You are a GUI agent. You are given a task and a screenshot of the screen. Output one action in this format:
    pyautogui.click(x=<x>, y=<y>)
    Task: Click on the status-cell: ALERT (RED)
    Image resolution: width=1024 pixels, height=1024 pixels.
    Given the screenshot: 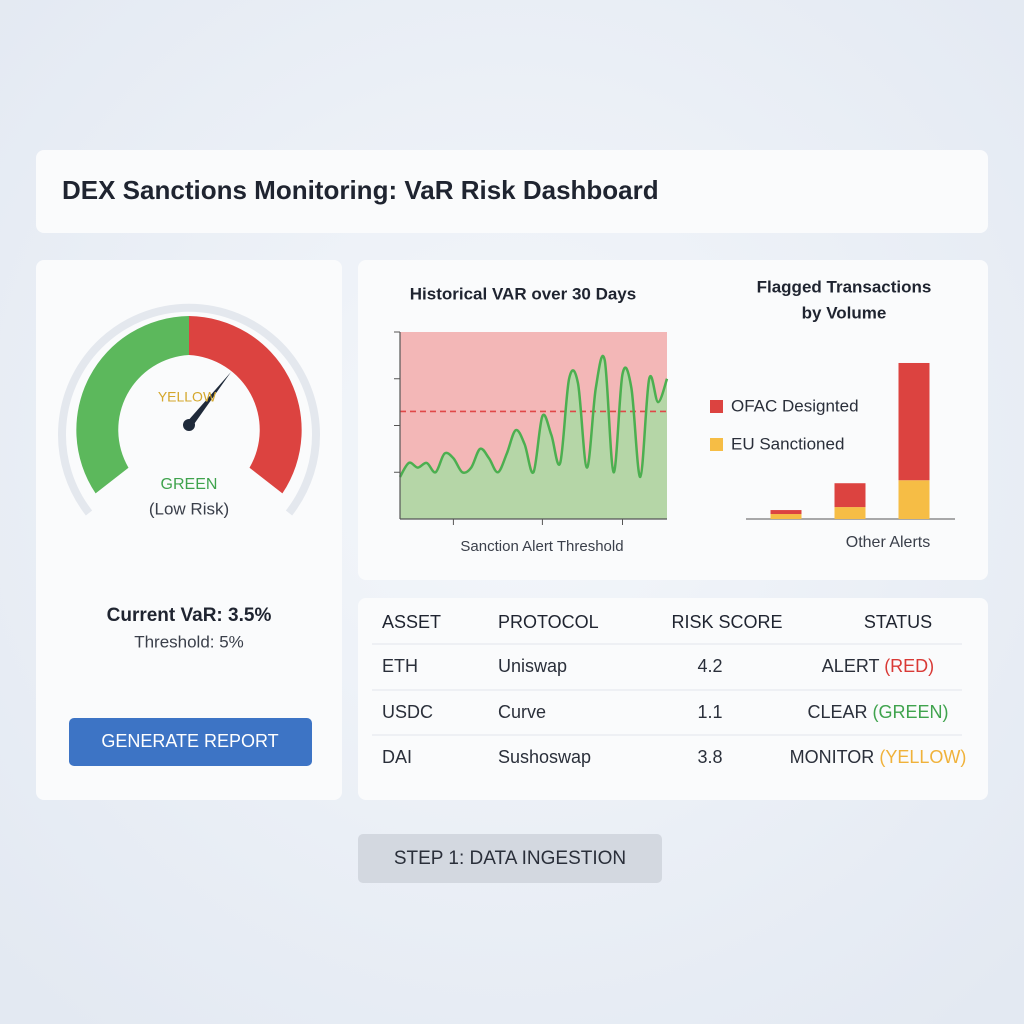 What is the action you would take?
    pyautogui.click(x=878, y=666)
    